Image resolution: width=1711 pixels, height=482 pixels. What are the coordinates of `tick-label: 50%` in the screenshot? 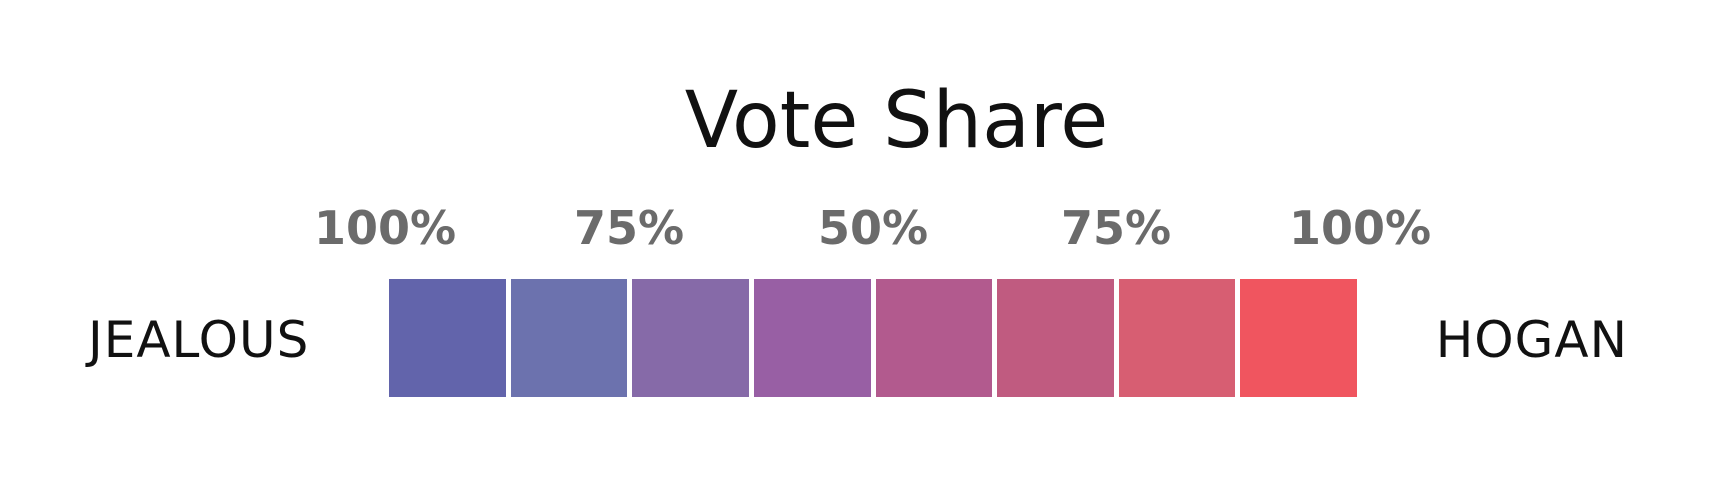 It's located at (873, 228).